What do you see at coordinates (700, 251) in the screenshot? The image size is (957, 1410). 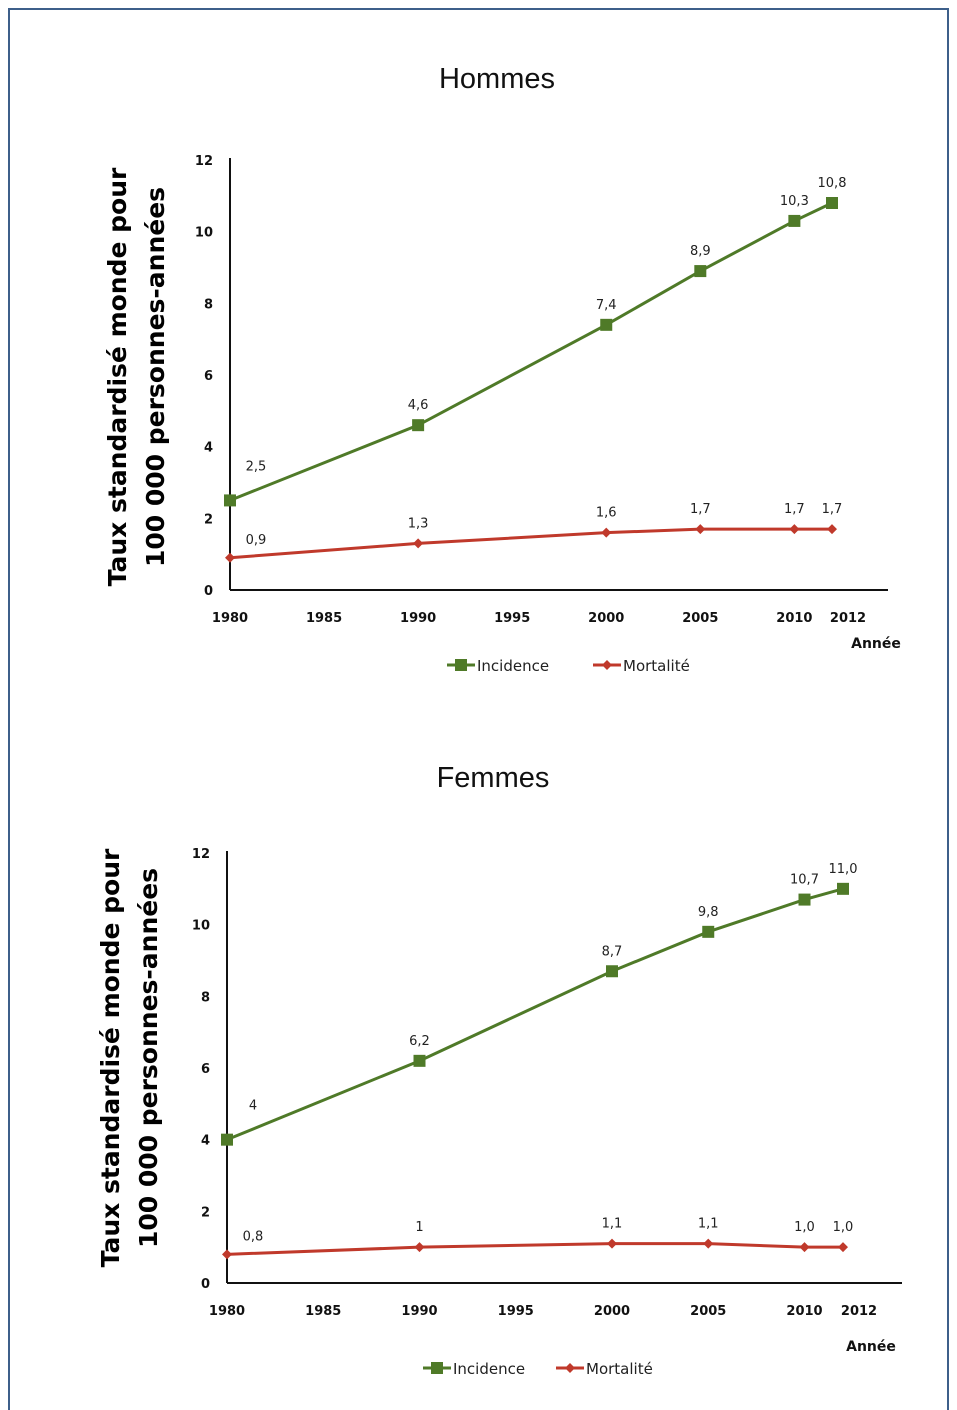 I see `data-label: 8,9` at bounding box center [700, 251].